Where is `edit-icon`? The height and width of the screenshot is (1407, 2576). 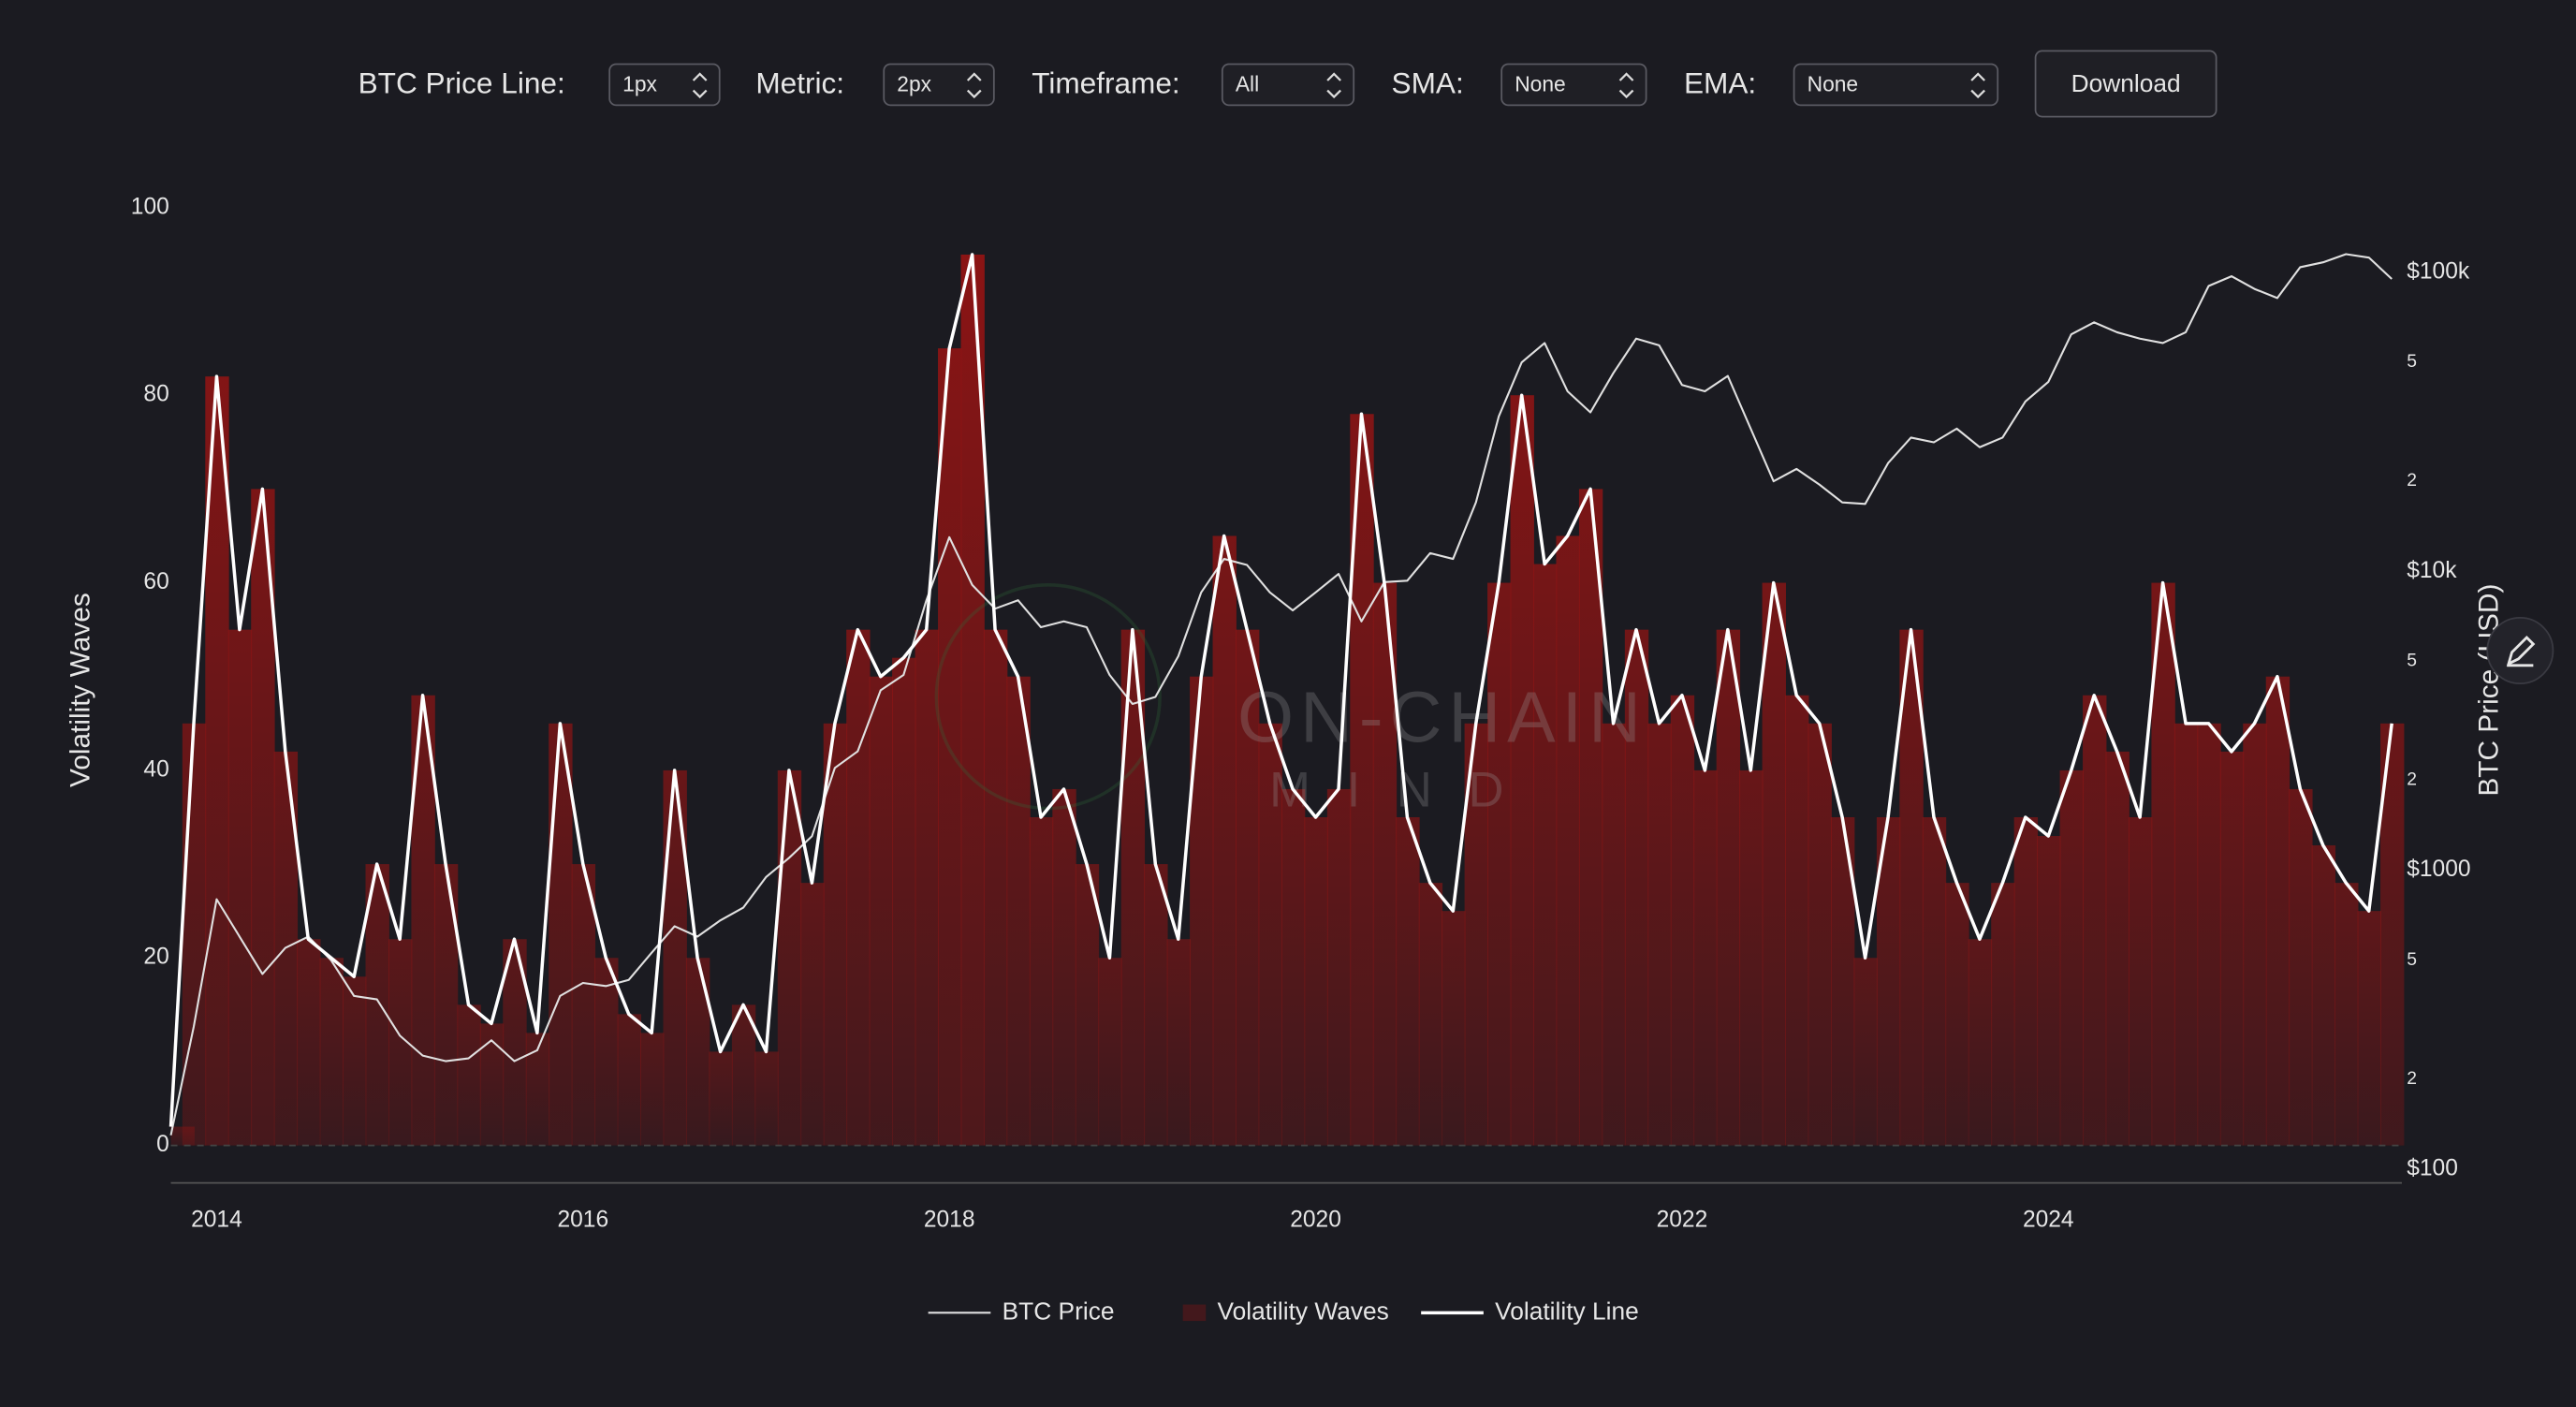 edit-icon is located at coordinates (2521, 651).